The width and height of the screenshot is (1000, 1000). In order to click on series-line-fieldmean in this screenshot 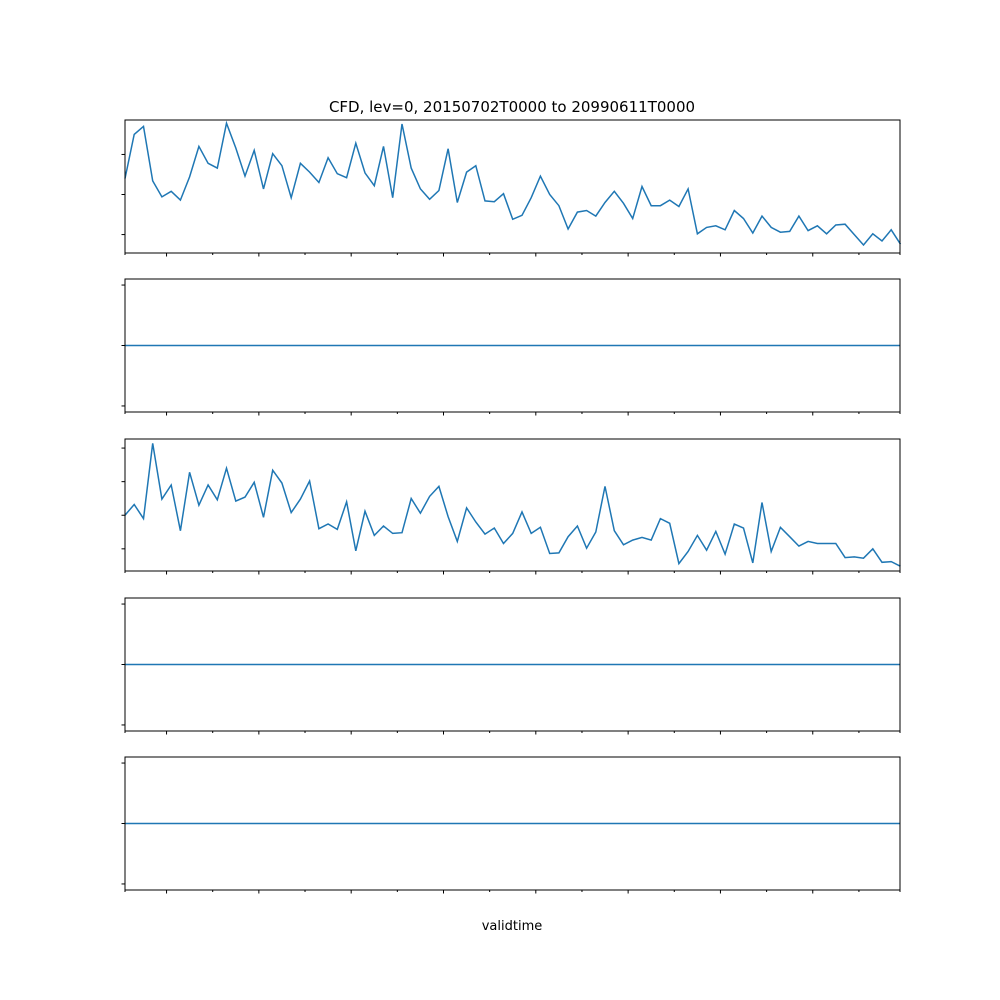, I will do `click(513, 183)`.